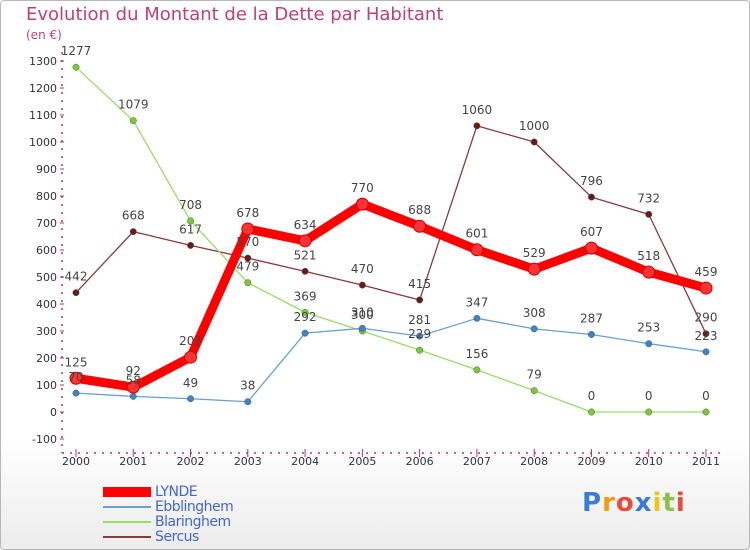 The image size is (750, 550). What do you see at coordinates (76, 461) in the screenshot?
I see `x-tick-label: 2000` at bounding box center [76, 461].